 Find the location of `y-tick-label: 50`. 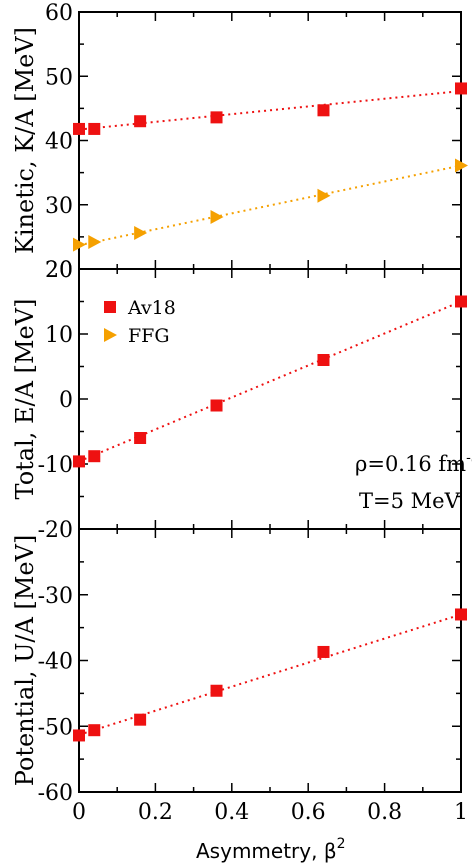

y-tick-label: 50 is located at coordinates (59, 77).